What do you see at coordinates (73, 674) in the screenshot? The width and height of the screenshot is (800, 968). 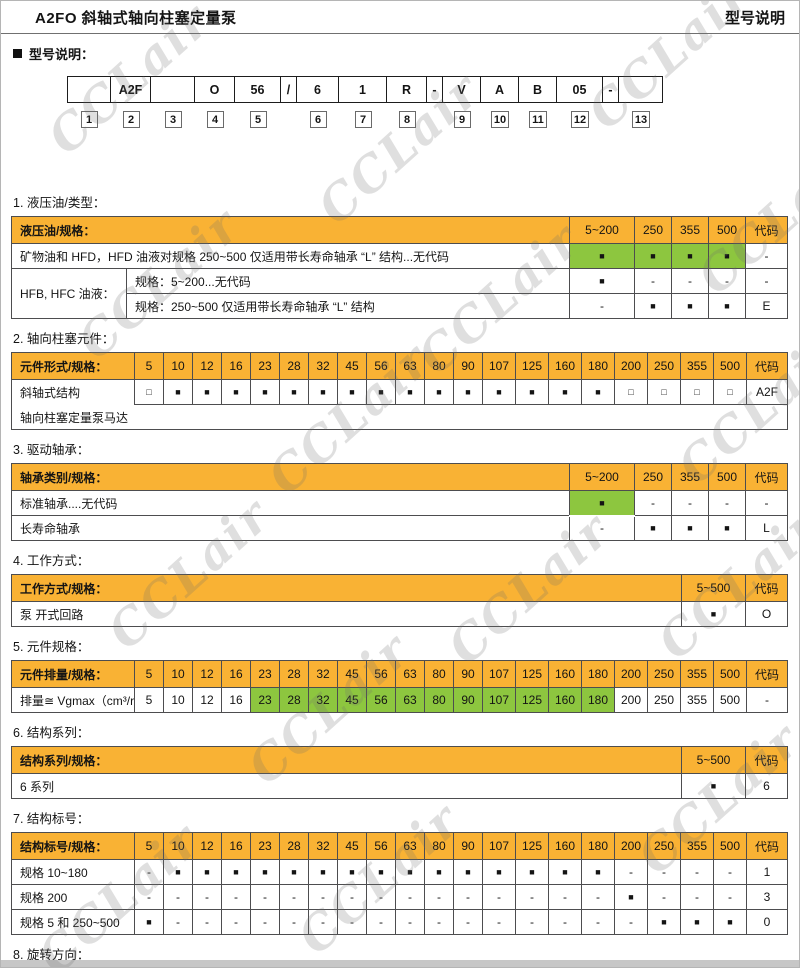 I see `column-header: 元件排量/规格：` at bounding box center [73, 674].